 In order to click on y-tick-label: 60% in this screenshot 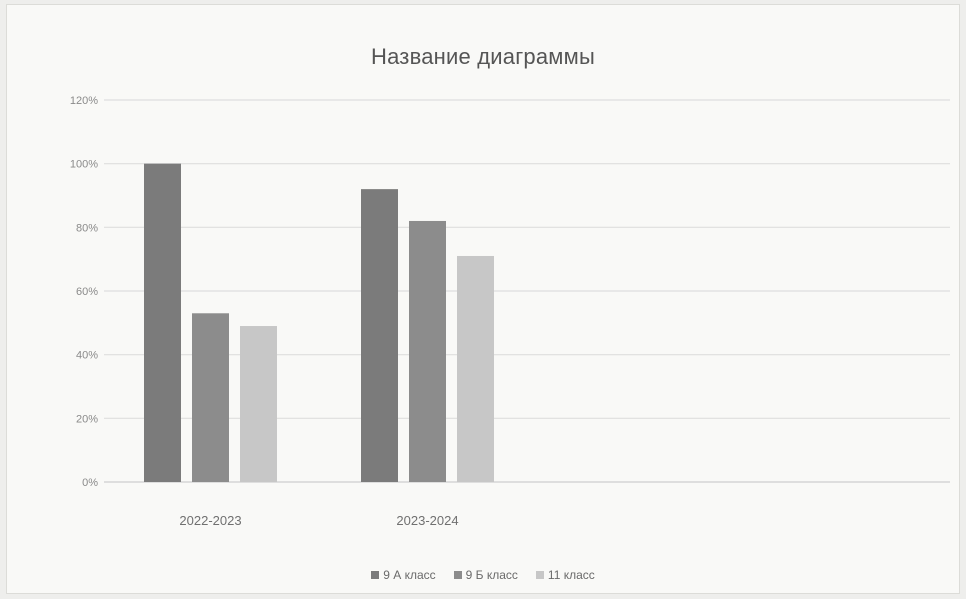, I will do `click(87, 292)`.